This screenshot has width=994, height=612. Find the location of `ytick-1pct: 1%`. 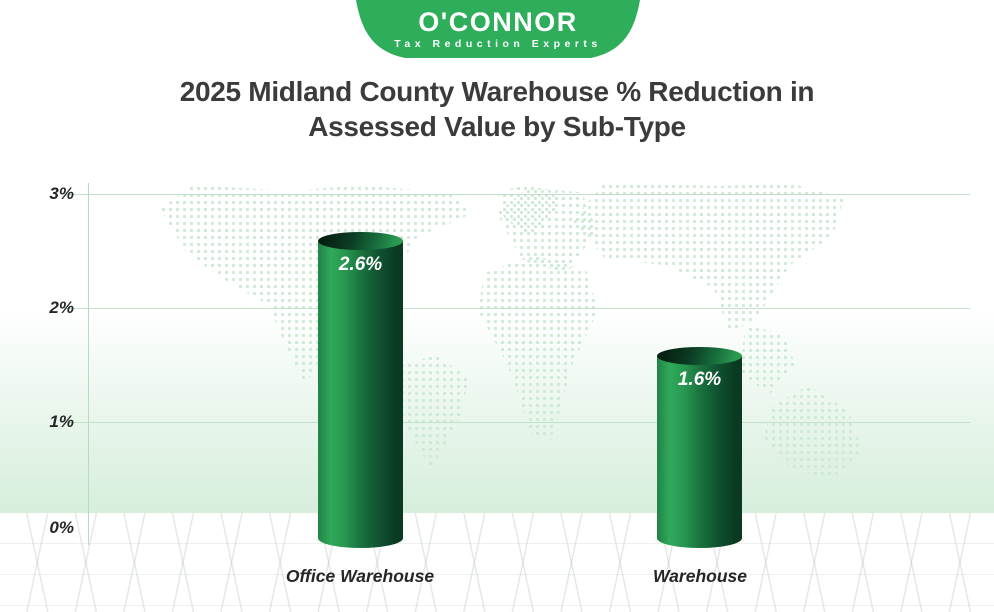

ytick-1pct: 1% is located at coordinates (61, 421).